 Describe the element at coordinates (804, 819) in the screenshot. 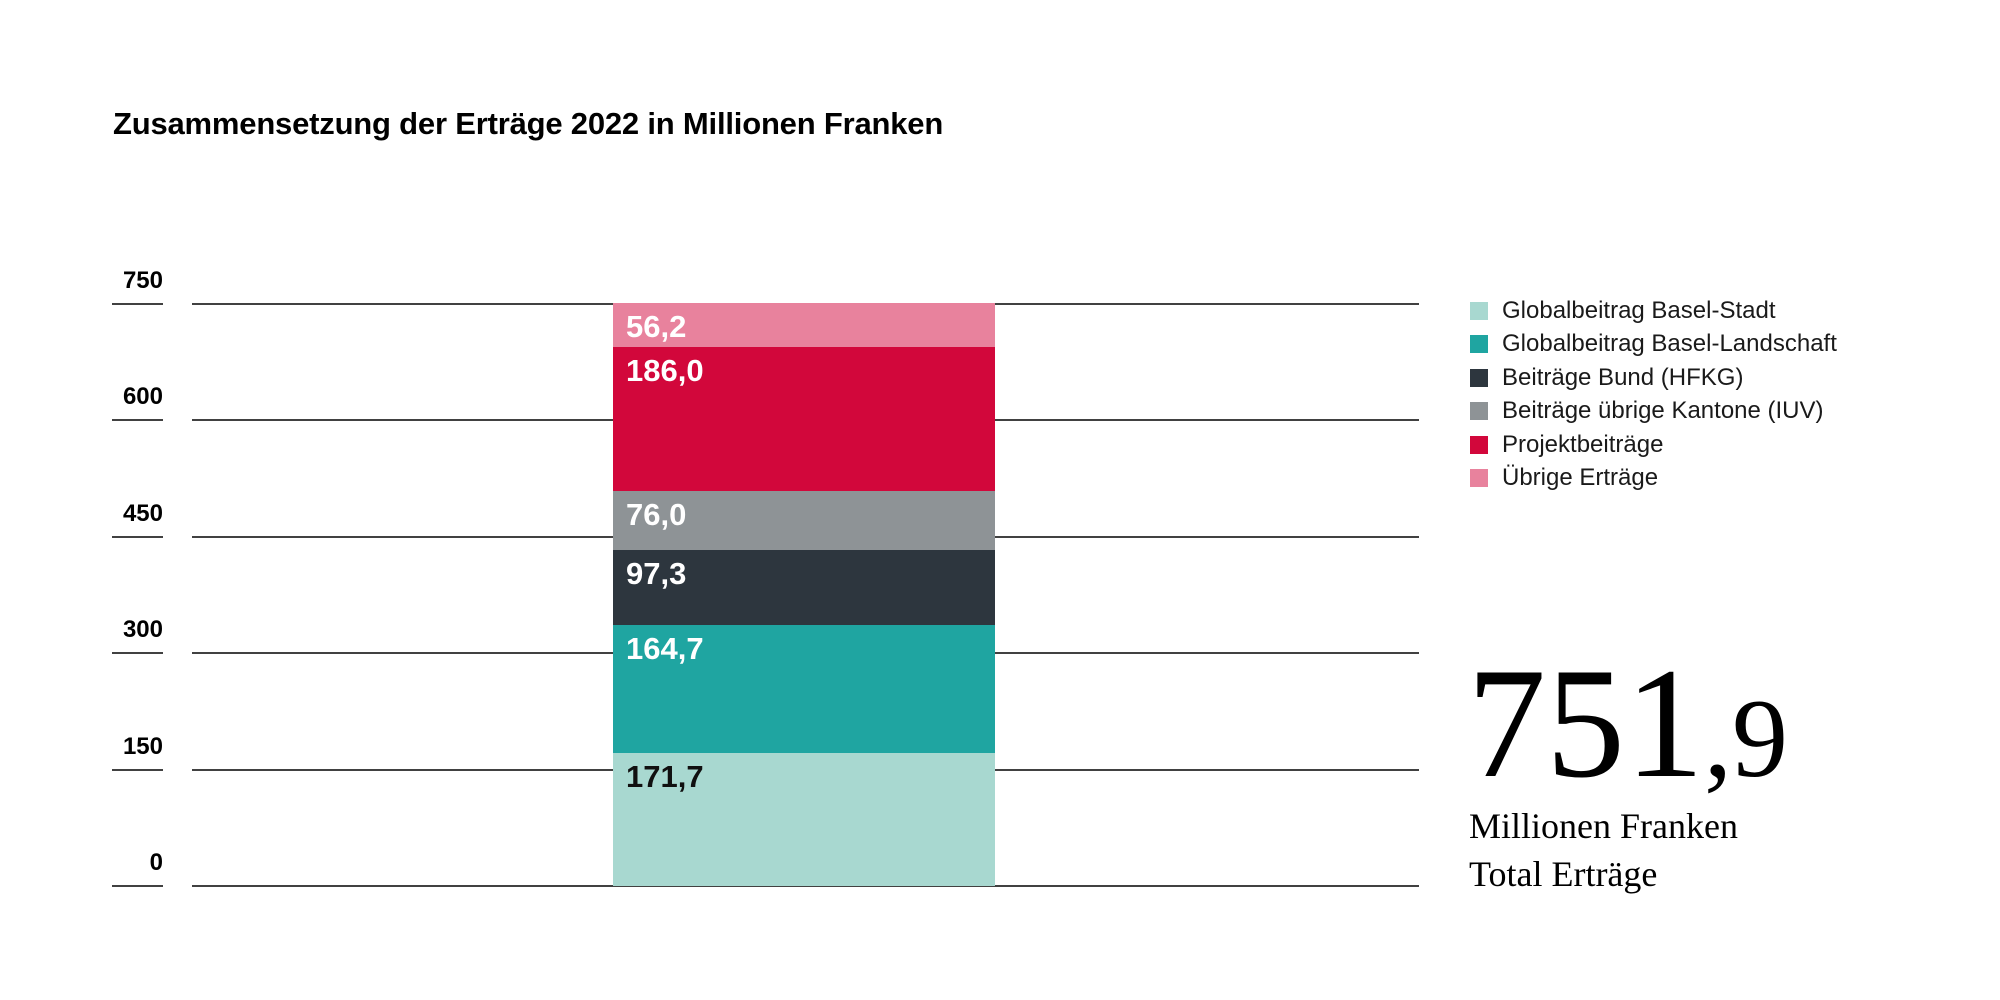

I see `bar-segment-globalbeitrag-basel-stadt: 171,7` at that location.